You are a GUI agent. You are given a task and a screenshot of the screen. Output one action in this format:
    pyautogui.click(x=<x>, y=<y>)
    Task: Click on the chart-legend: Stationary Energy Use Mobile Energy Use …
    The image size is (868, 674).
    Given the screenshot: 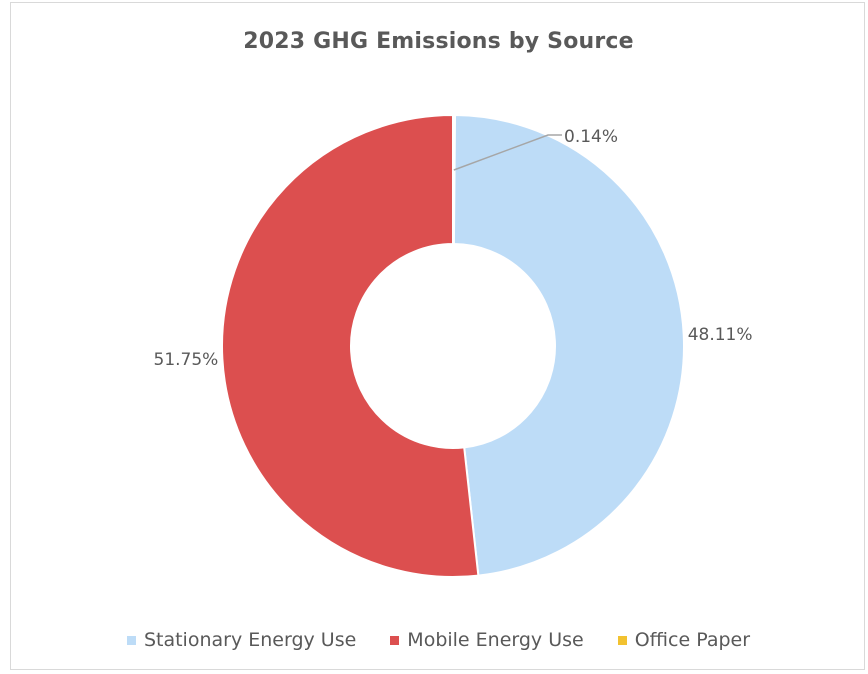 What is the action you would take?
    pyautogui.click(x=438, y=640)
    